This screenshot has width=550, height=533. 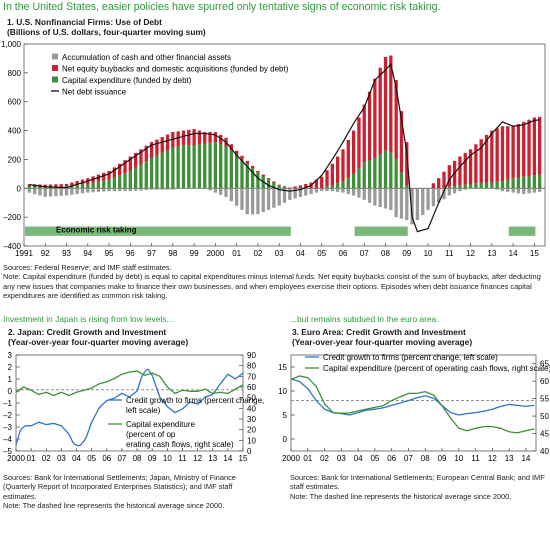 I want to click on japan-right-tick-label: 40, so click(x=251, y=408).